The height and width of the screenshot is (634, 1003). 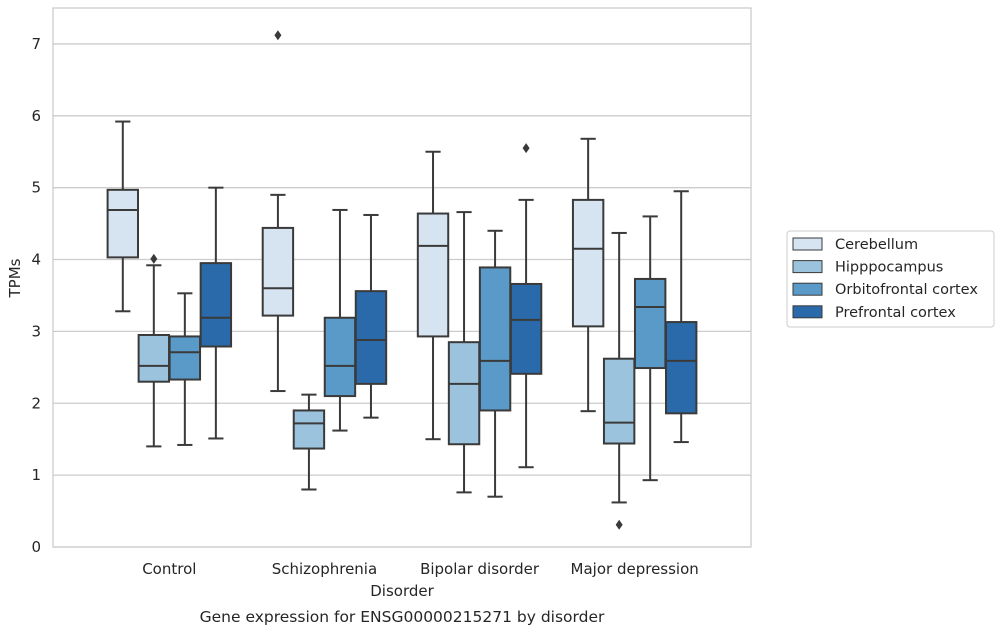 I want to click on y-tick-label: 4, so click(x=36, y=260).